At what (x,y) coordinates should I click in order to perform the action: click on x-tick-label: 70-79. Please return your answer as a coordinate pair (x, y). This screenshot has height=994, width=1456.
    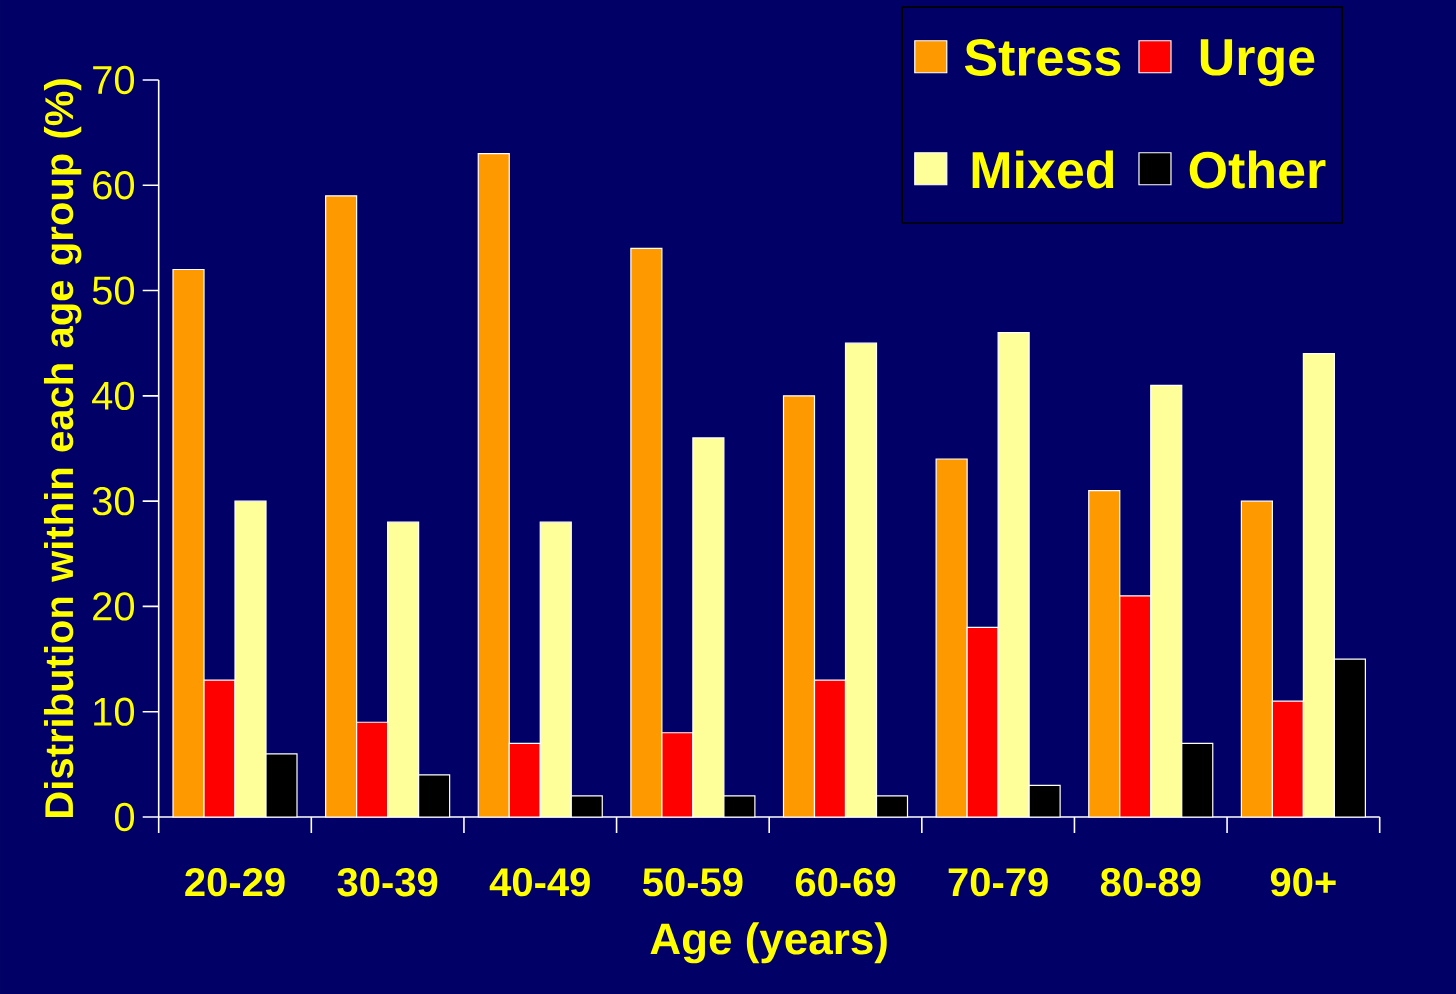
    Looking at the image, I should click on (998, 882).